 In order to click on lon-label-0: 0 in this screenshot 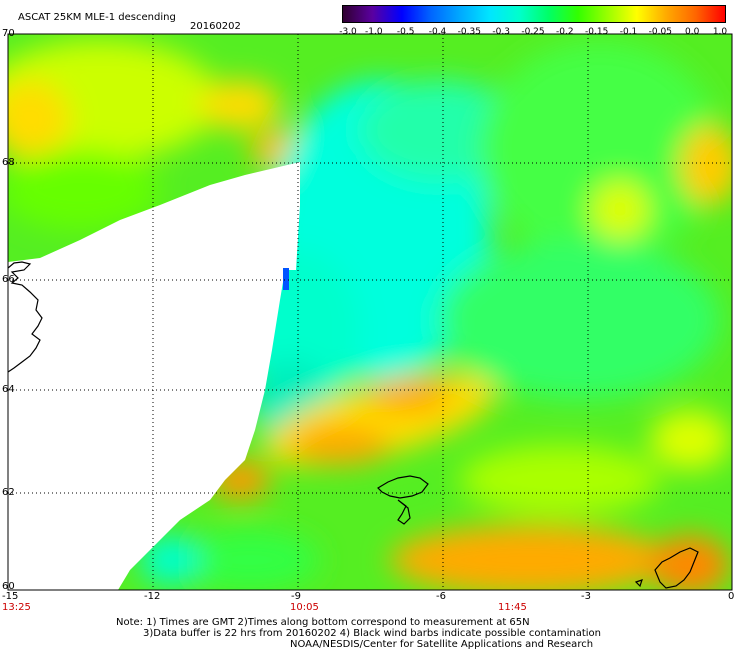, I will do `click(731, 596)`.